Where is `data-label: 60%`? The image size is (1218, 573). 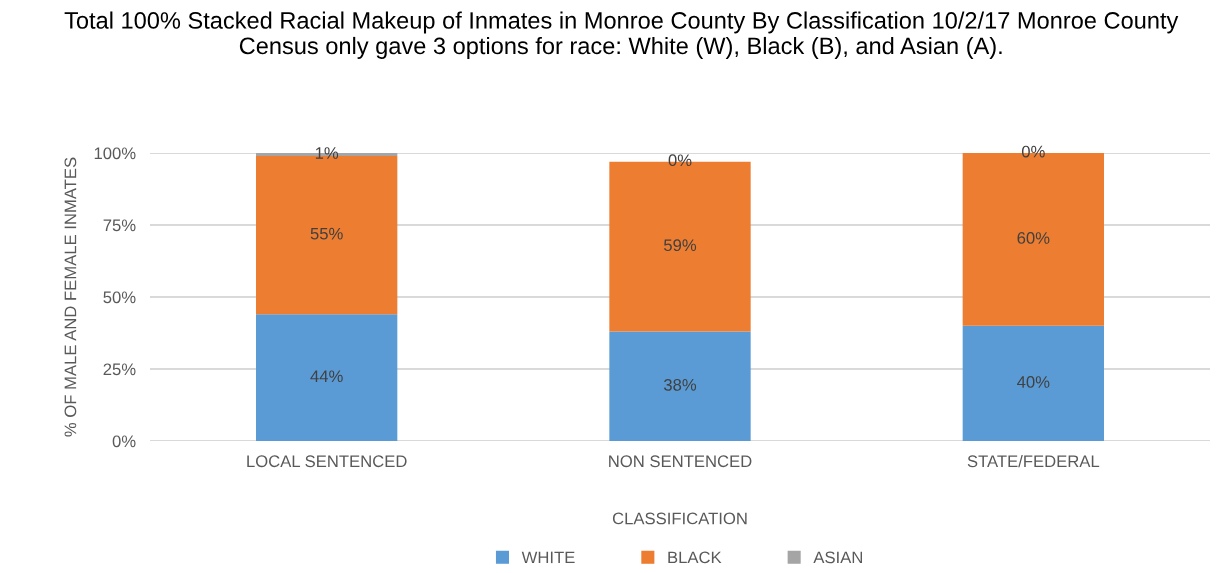
data-label: 60% is located at coordinates (1033, 238).